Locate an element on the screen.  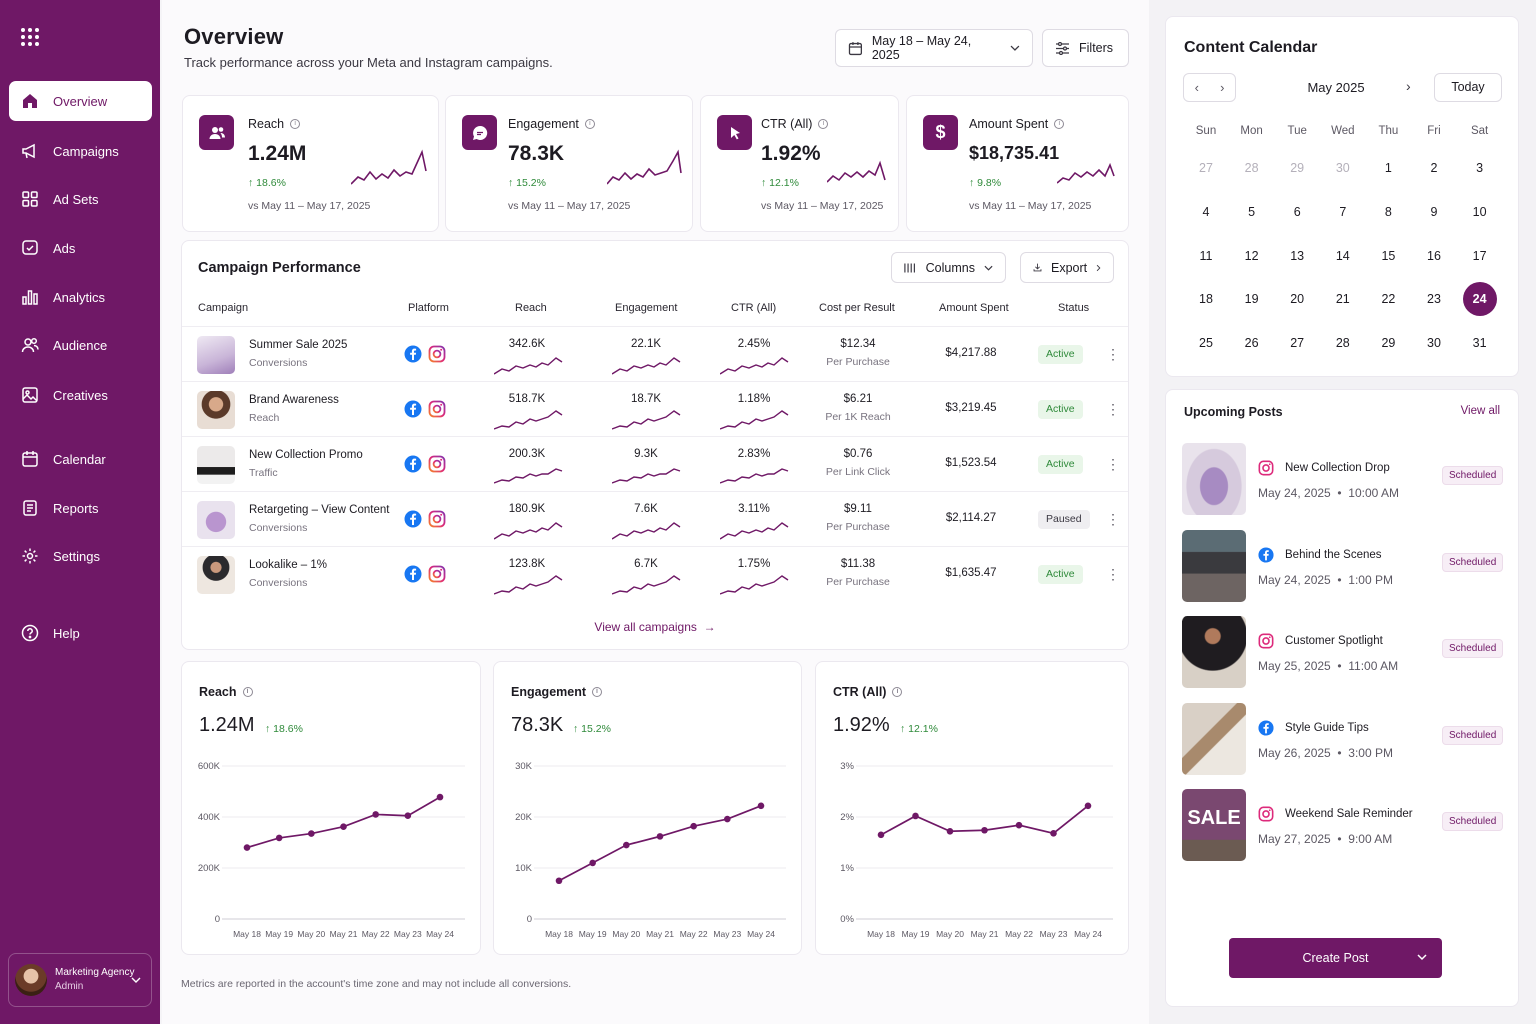
calendar-day: 31 is located at coordinates (1479, 343).